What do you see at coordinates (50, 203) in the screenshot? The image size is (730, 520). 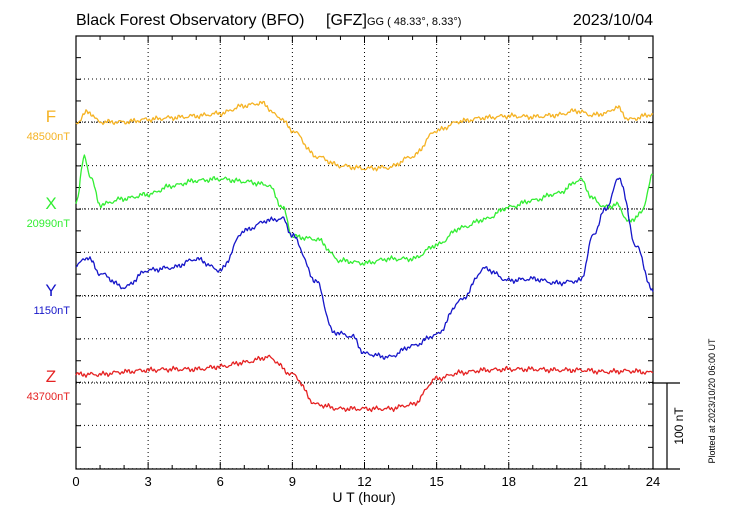 I see `series-name-x: X` at bounding box center [50, 203].